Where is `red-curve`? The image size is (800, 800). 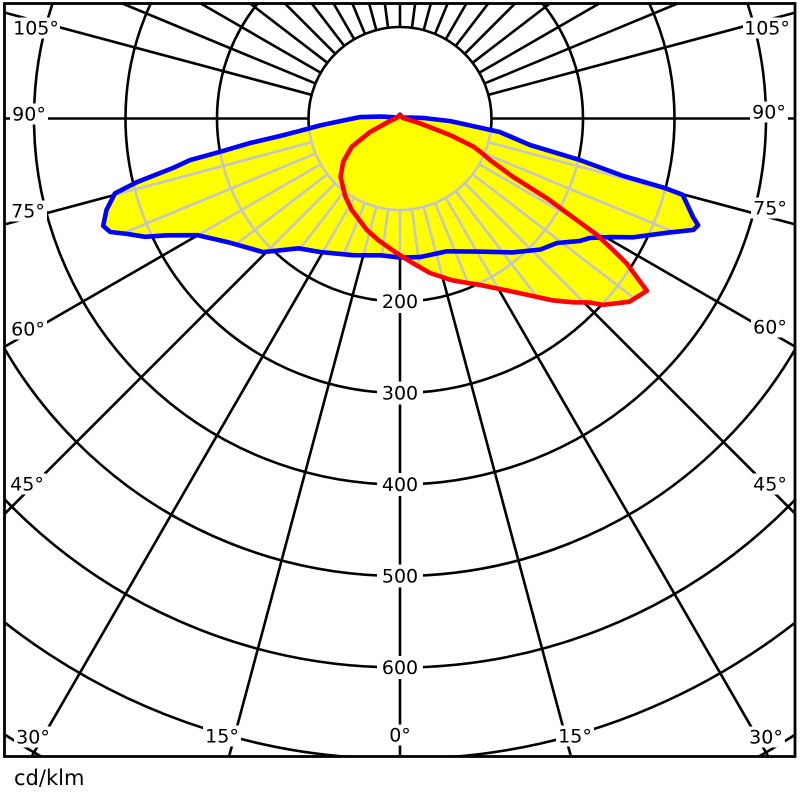
red-curve is located at coordinates (494, 210).